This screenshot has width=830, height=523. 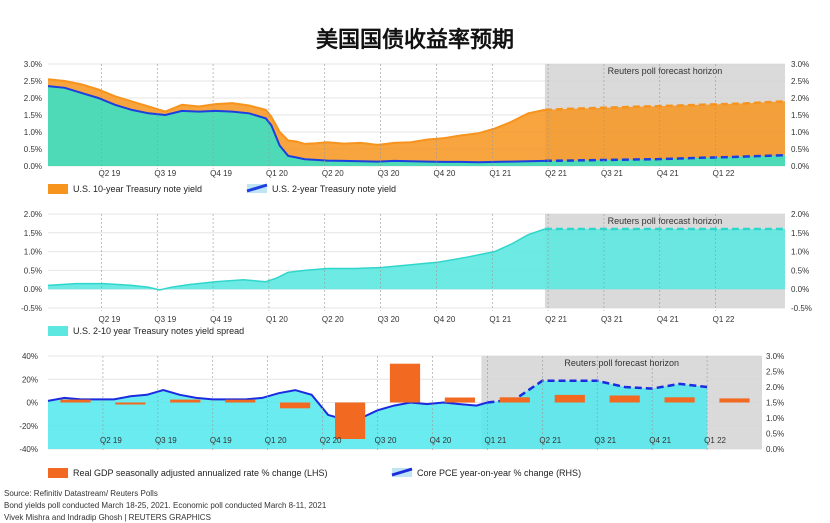 What do you see at coordinates (724, 319) in the screenshot?
I see `p2-xtick-label: Q1 22` at bounding box center [724, 319].